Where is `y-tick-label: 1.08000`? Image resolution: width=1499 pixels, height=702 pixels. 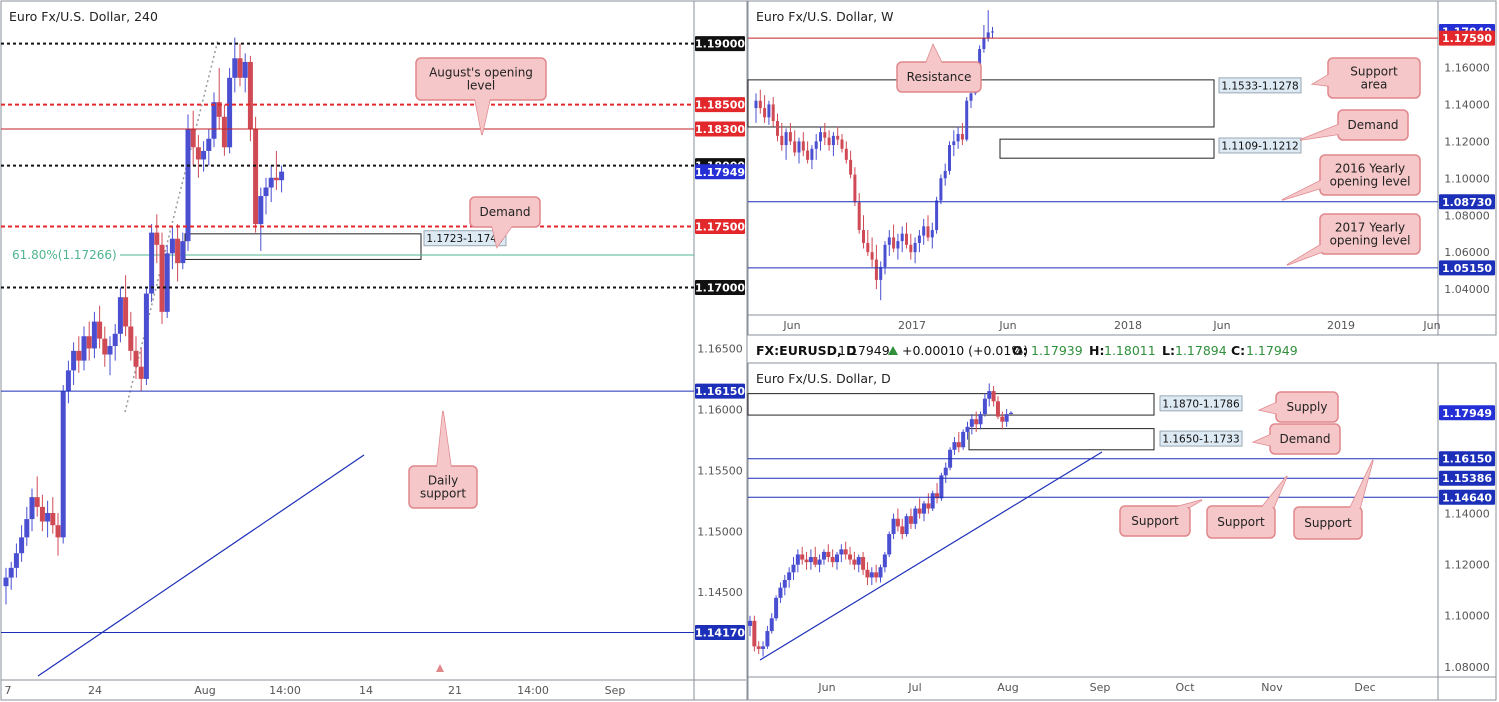 y-tick-label: 1.08000 is located at coordinates (1467, 215).